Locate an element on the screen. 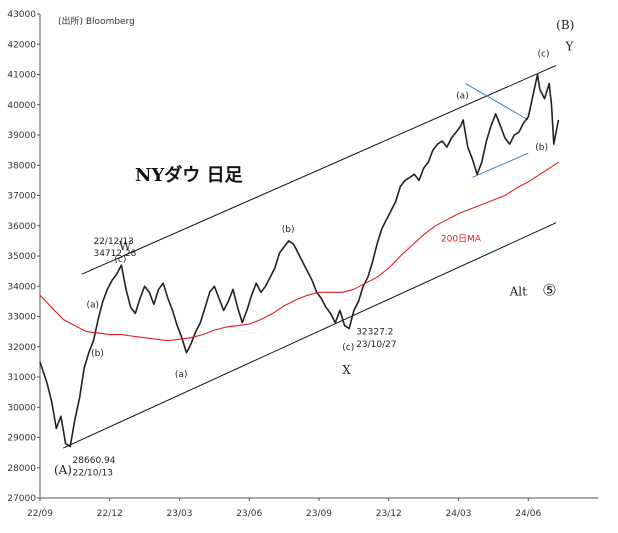 This screenshot has height=533, width=618. annotation-label: 34712.28 is located at coordinates (114, 254).